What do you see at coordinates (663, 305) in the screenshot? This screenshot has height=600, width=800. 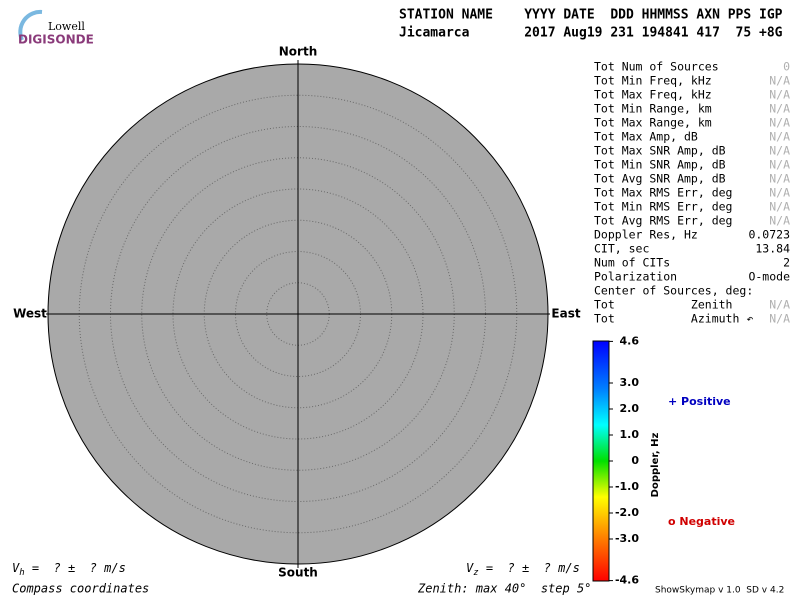 I see `row-label: Tot Zenith` at bounding box center [663, 305].